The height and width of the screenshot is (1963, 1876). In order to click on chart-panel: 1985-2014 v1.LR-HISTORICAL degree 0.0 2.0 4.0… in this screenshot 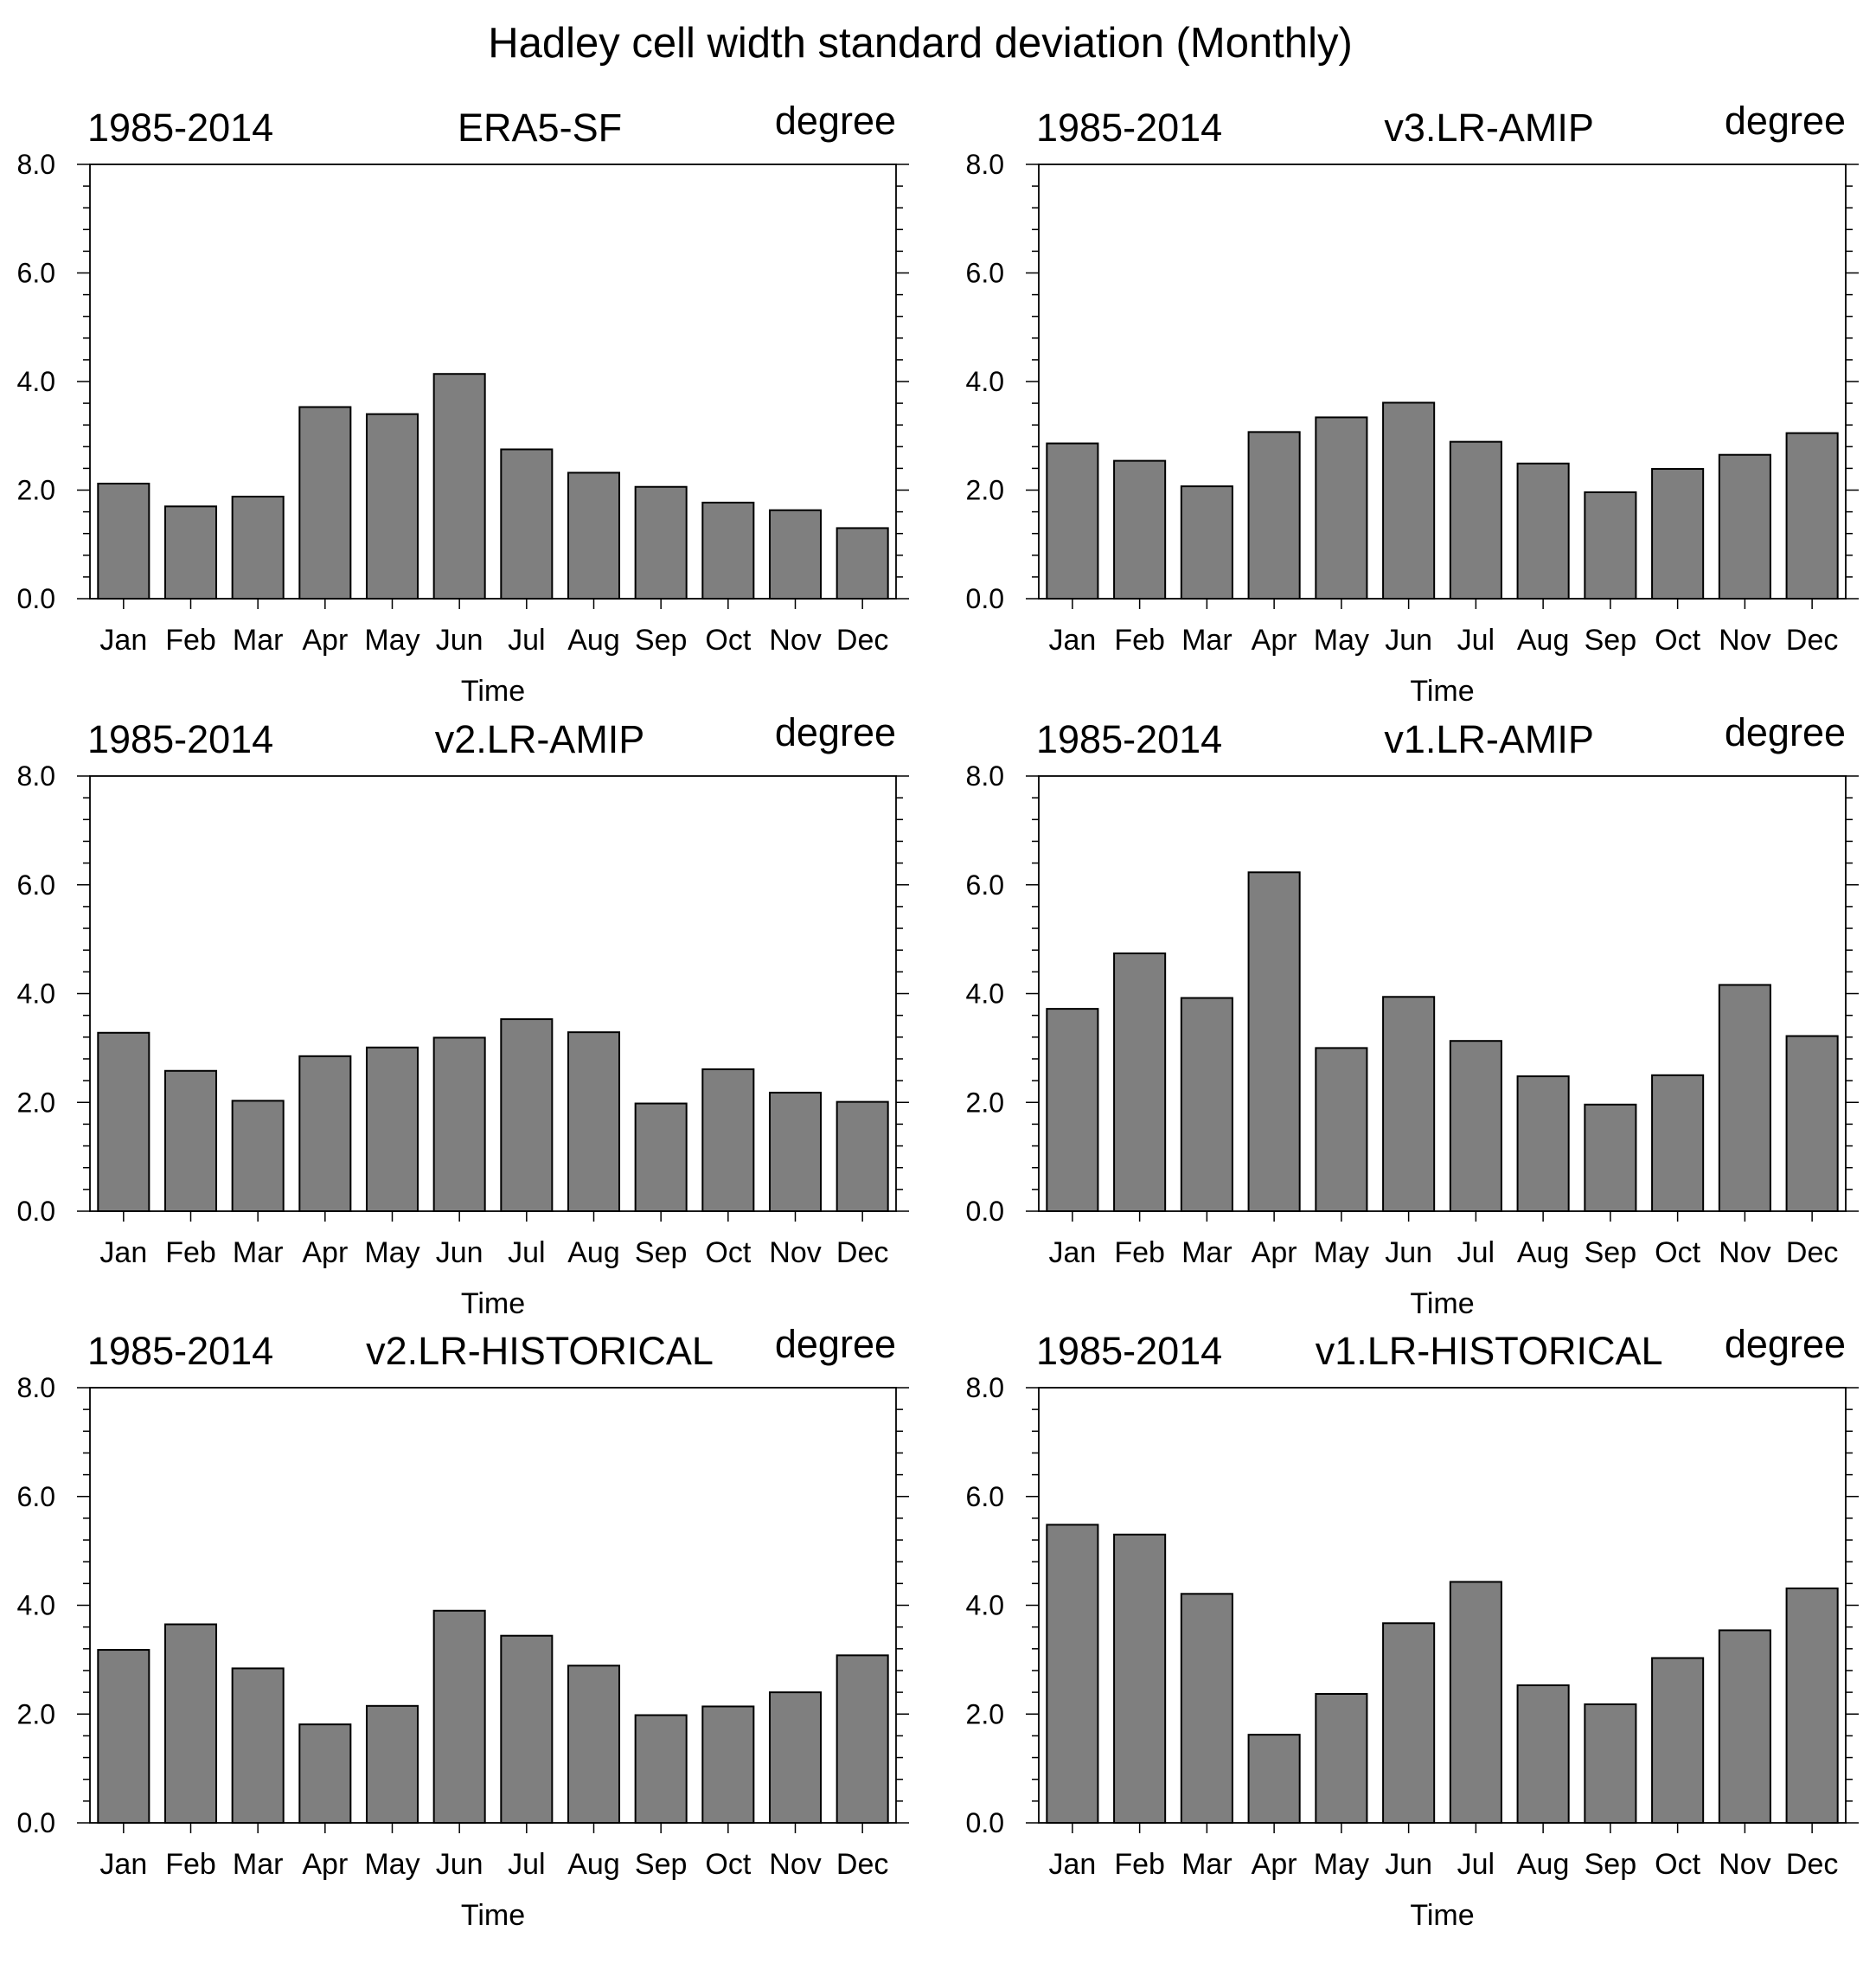, I will do `click(1412, 1627)`.